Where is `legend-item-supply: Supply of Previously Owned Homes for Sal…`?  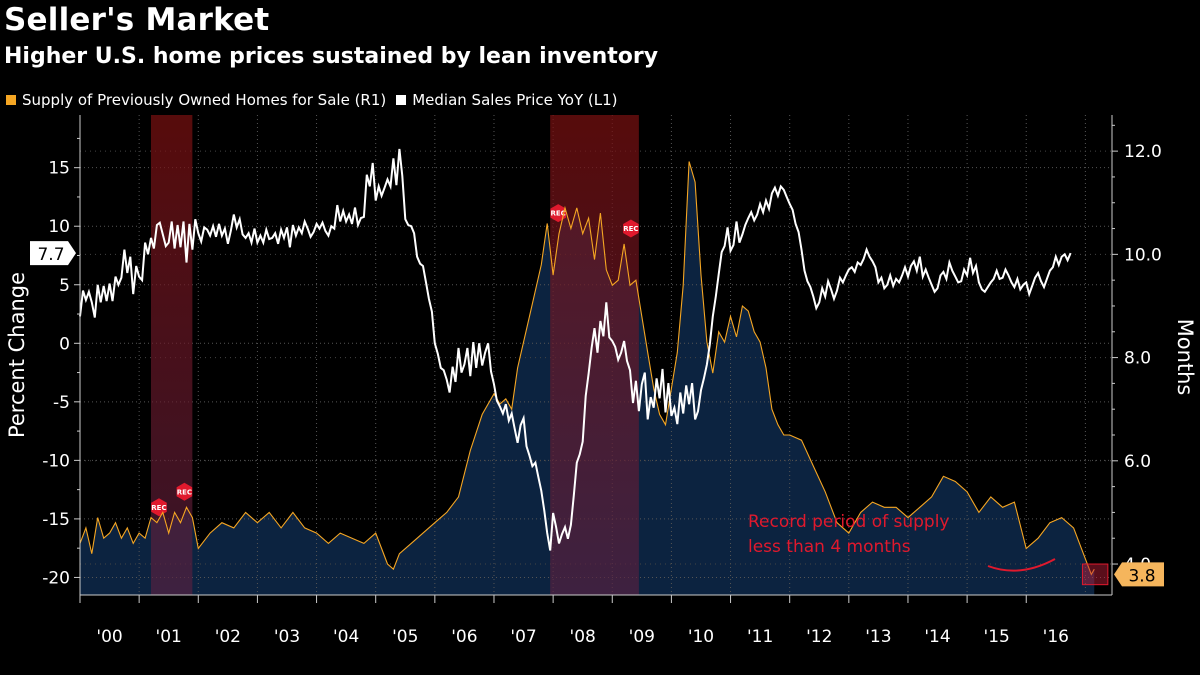 legend-item-supply: Supply of Previously Owned Homes for Sal… is located at coordinates (196, 100).